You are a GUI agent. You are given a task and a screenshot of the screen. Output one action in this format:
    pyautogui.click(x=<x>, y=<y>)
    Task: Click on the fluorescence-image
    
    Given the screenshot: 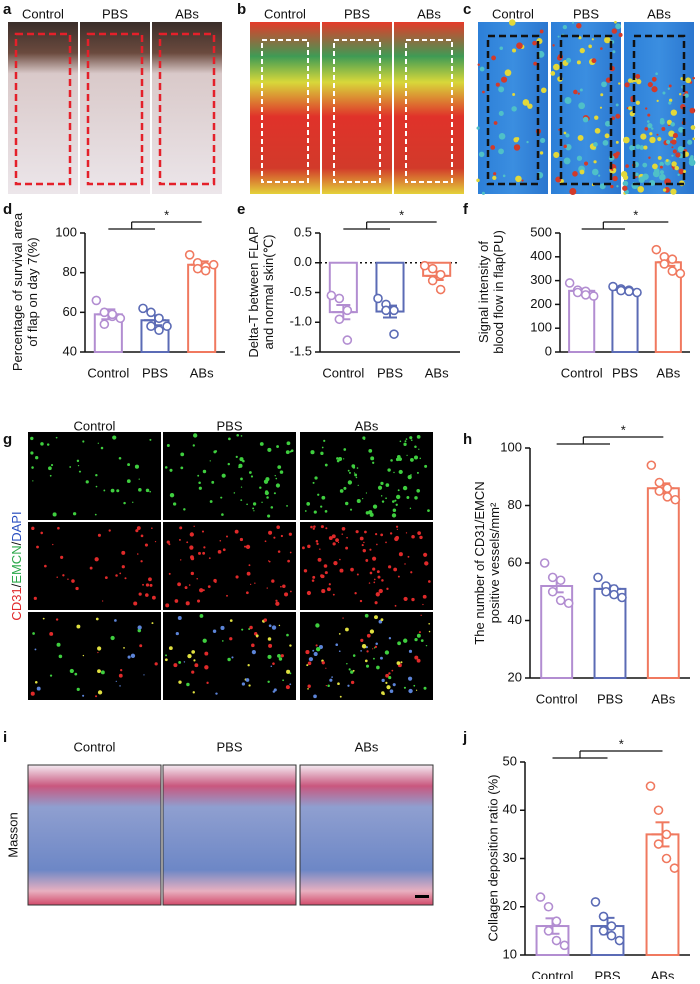 What is the action you would take?
    pyautogui.click(x=229, y=656)
    